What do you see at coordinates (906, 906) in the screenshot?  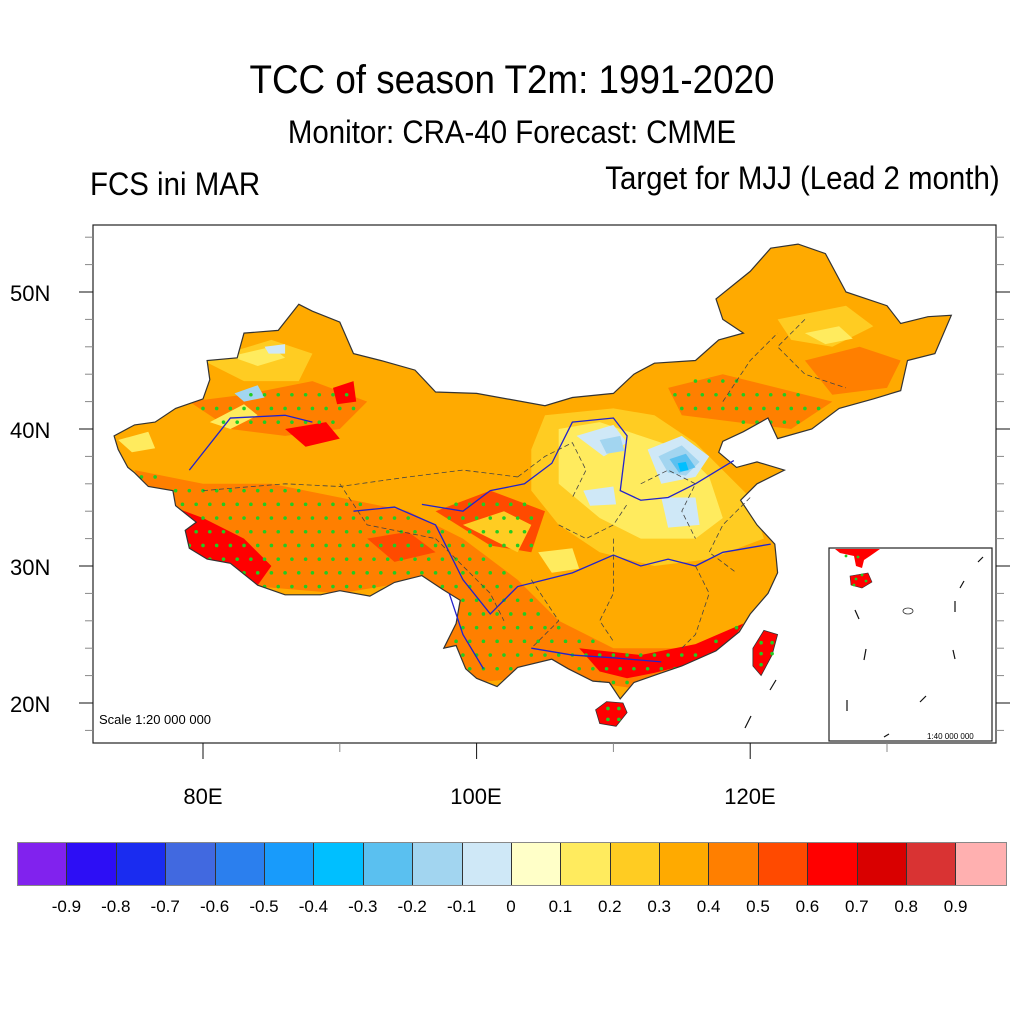 I see `colorbar-label: 0.8` at bounding box center [906, 906].